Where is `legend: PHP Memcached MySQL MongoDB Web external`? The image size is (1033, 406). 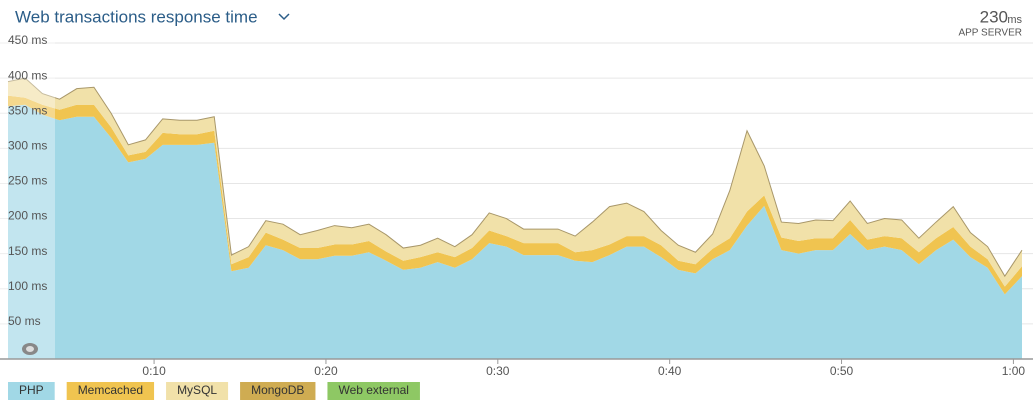 legend: PHP Memcached MySQL MongoDB Web external is located at coordinates (214, 391).